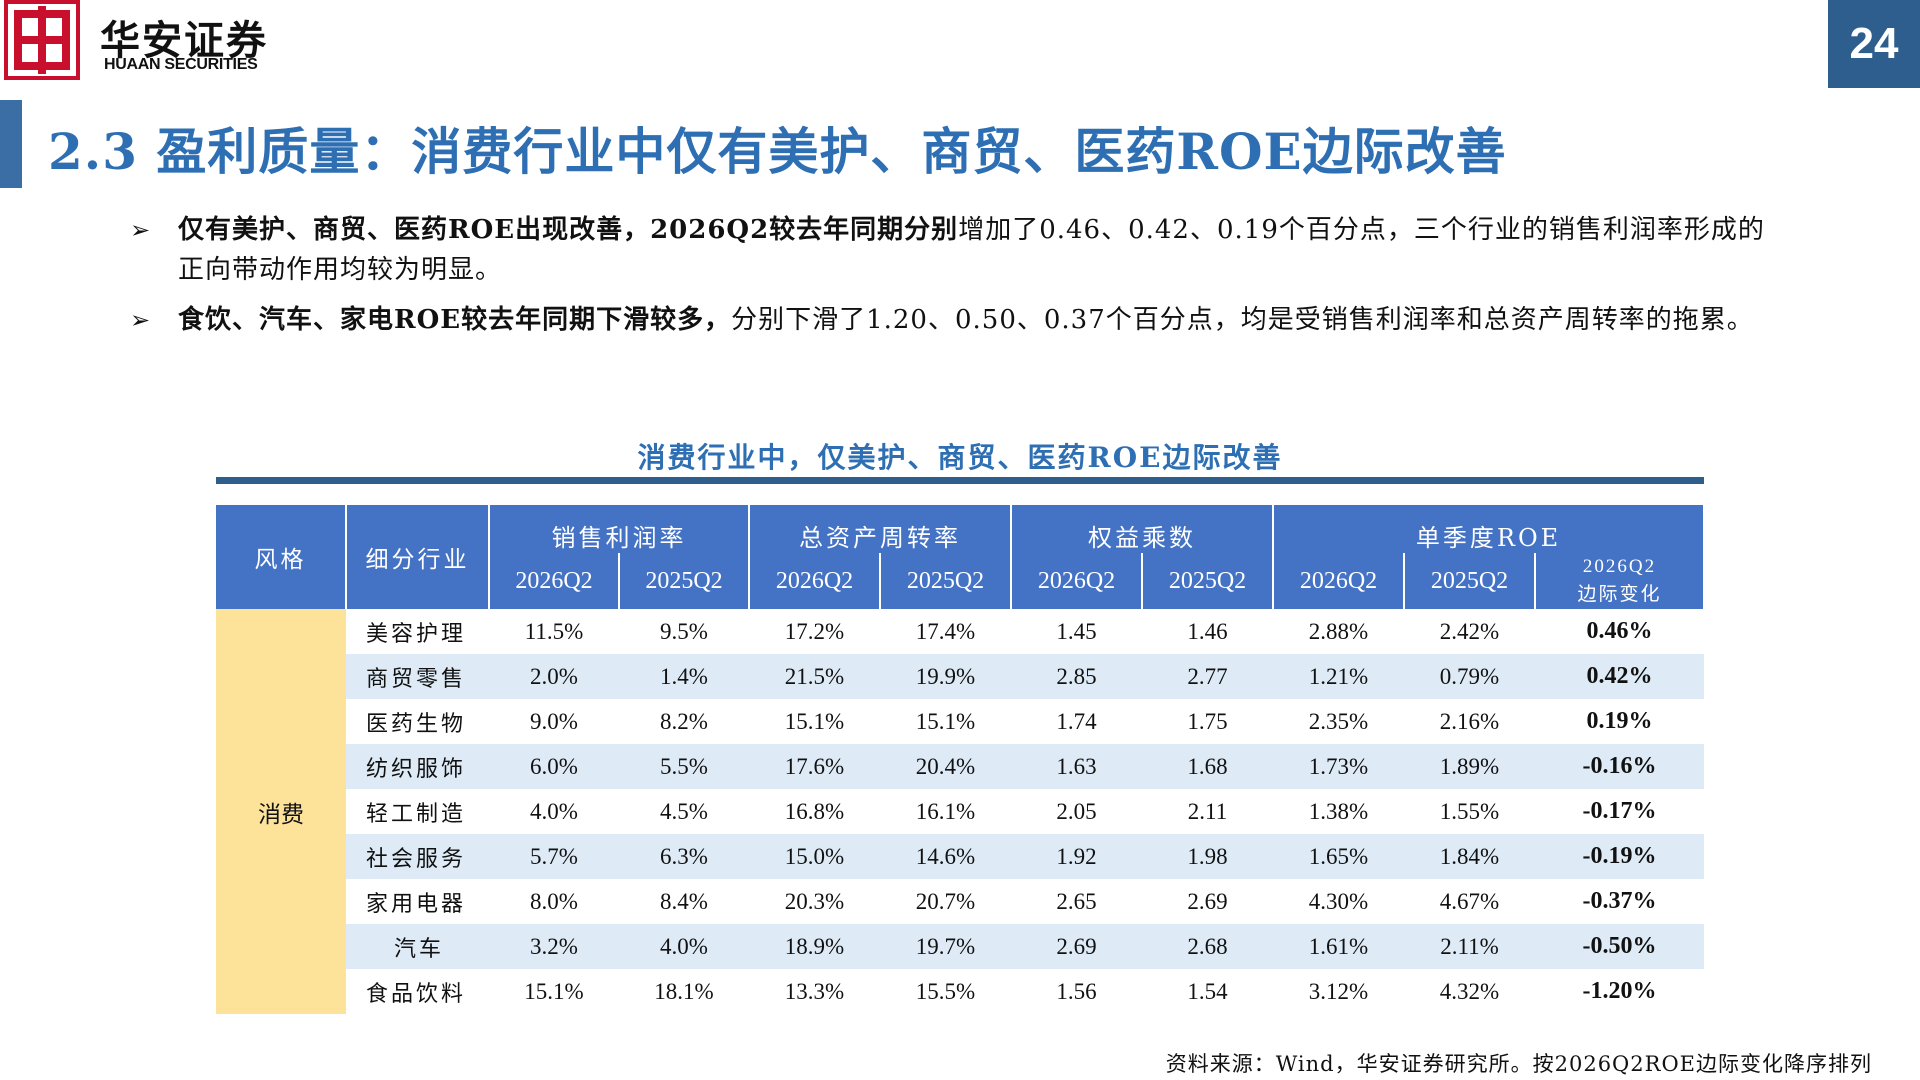 This screenshot has width=1920, height=1080. What do you see at coordinates (1338, 991) in the screenshot?
I see `value-cell: 3.12%` at bounding box center [1338, 991].